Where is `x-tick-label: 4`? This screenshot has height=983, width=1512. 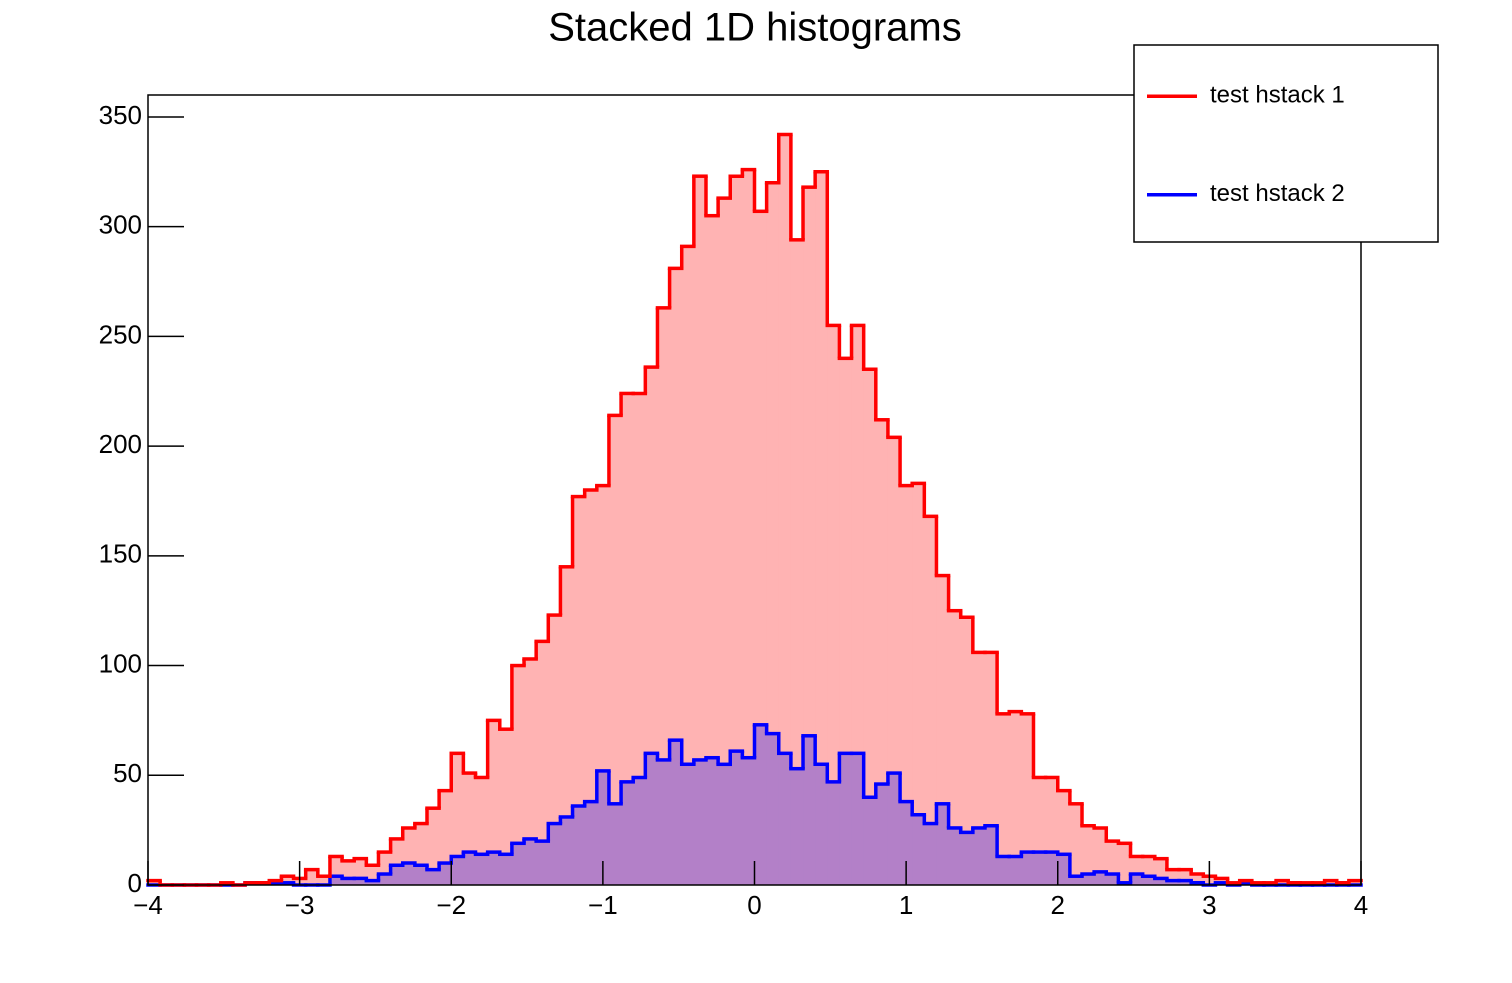 x-tick-label: 4 is located at coordinates (1361, 905).